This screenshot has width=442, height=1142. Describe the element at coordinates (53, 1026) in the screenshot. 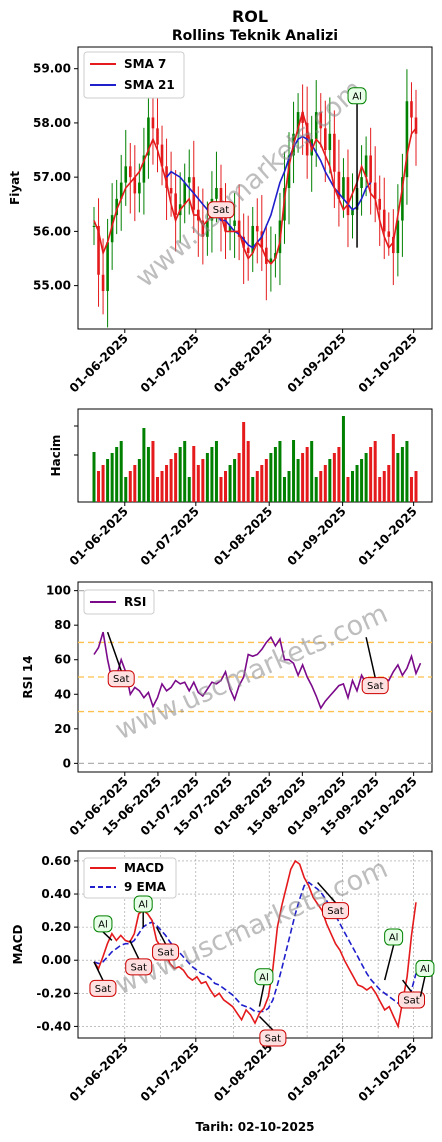

I see `macd-ytick-label-0: -0.40` at that location.